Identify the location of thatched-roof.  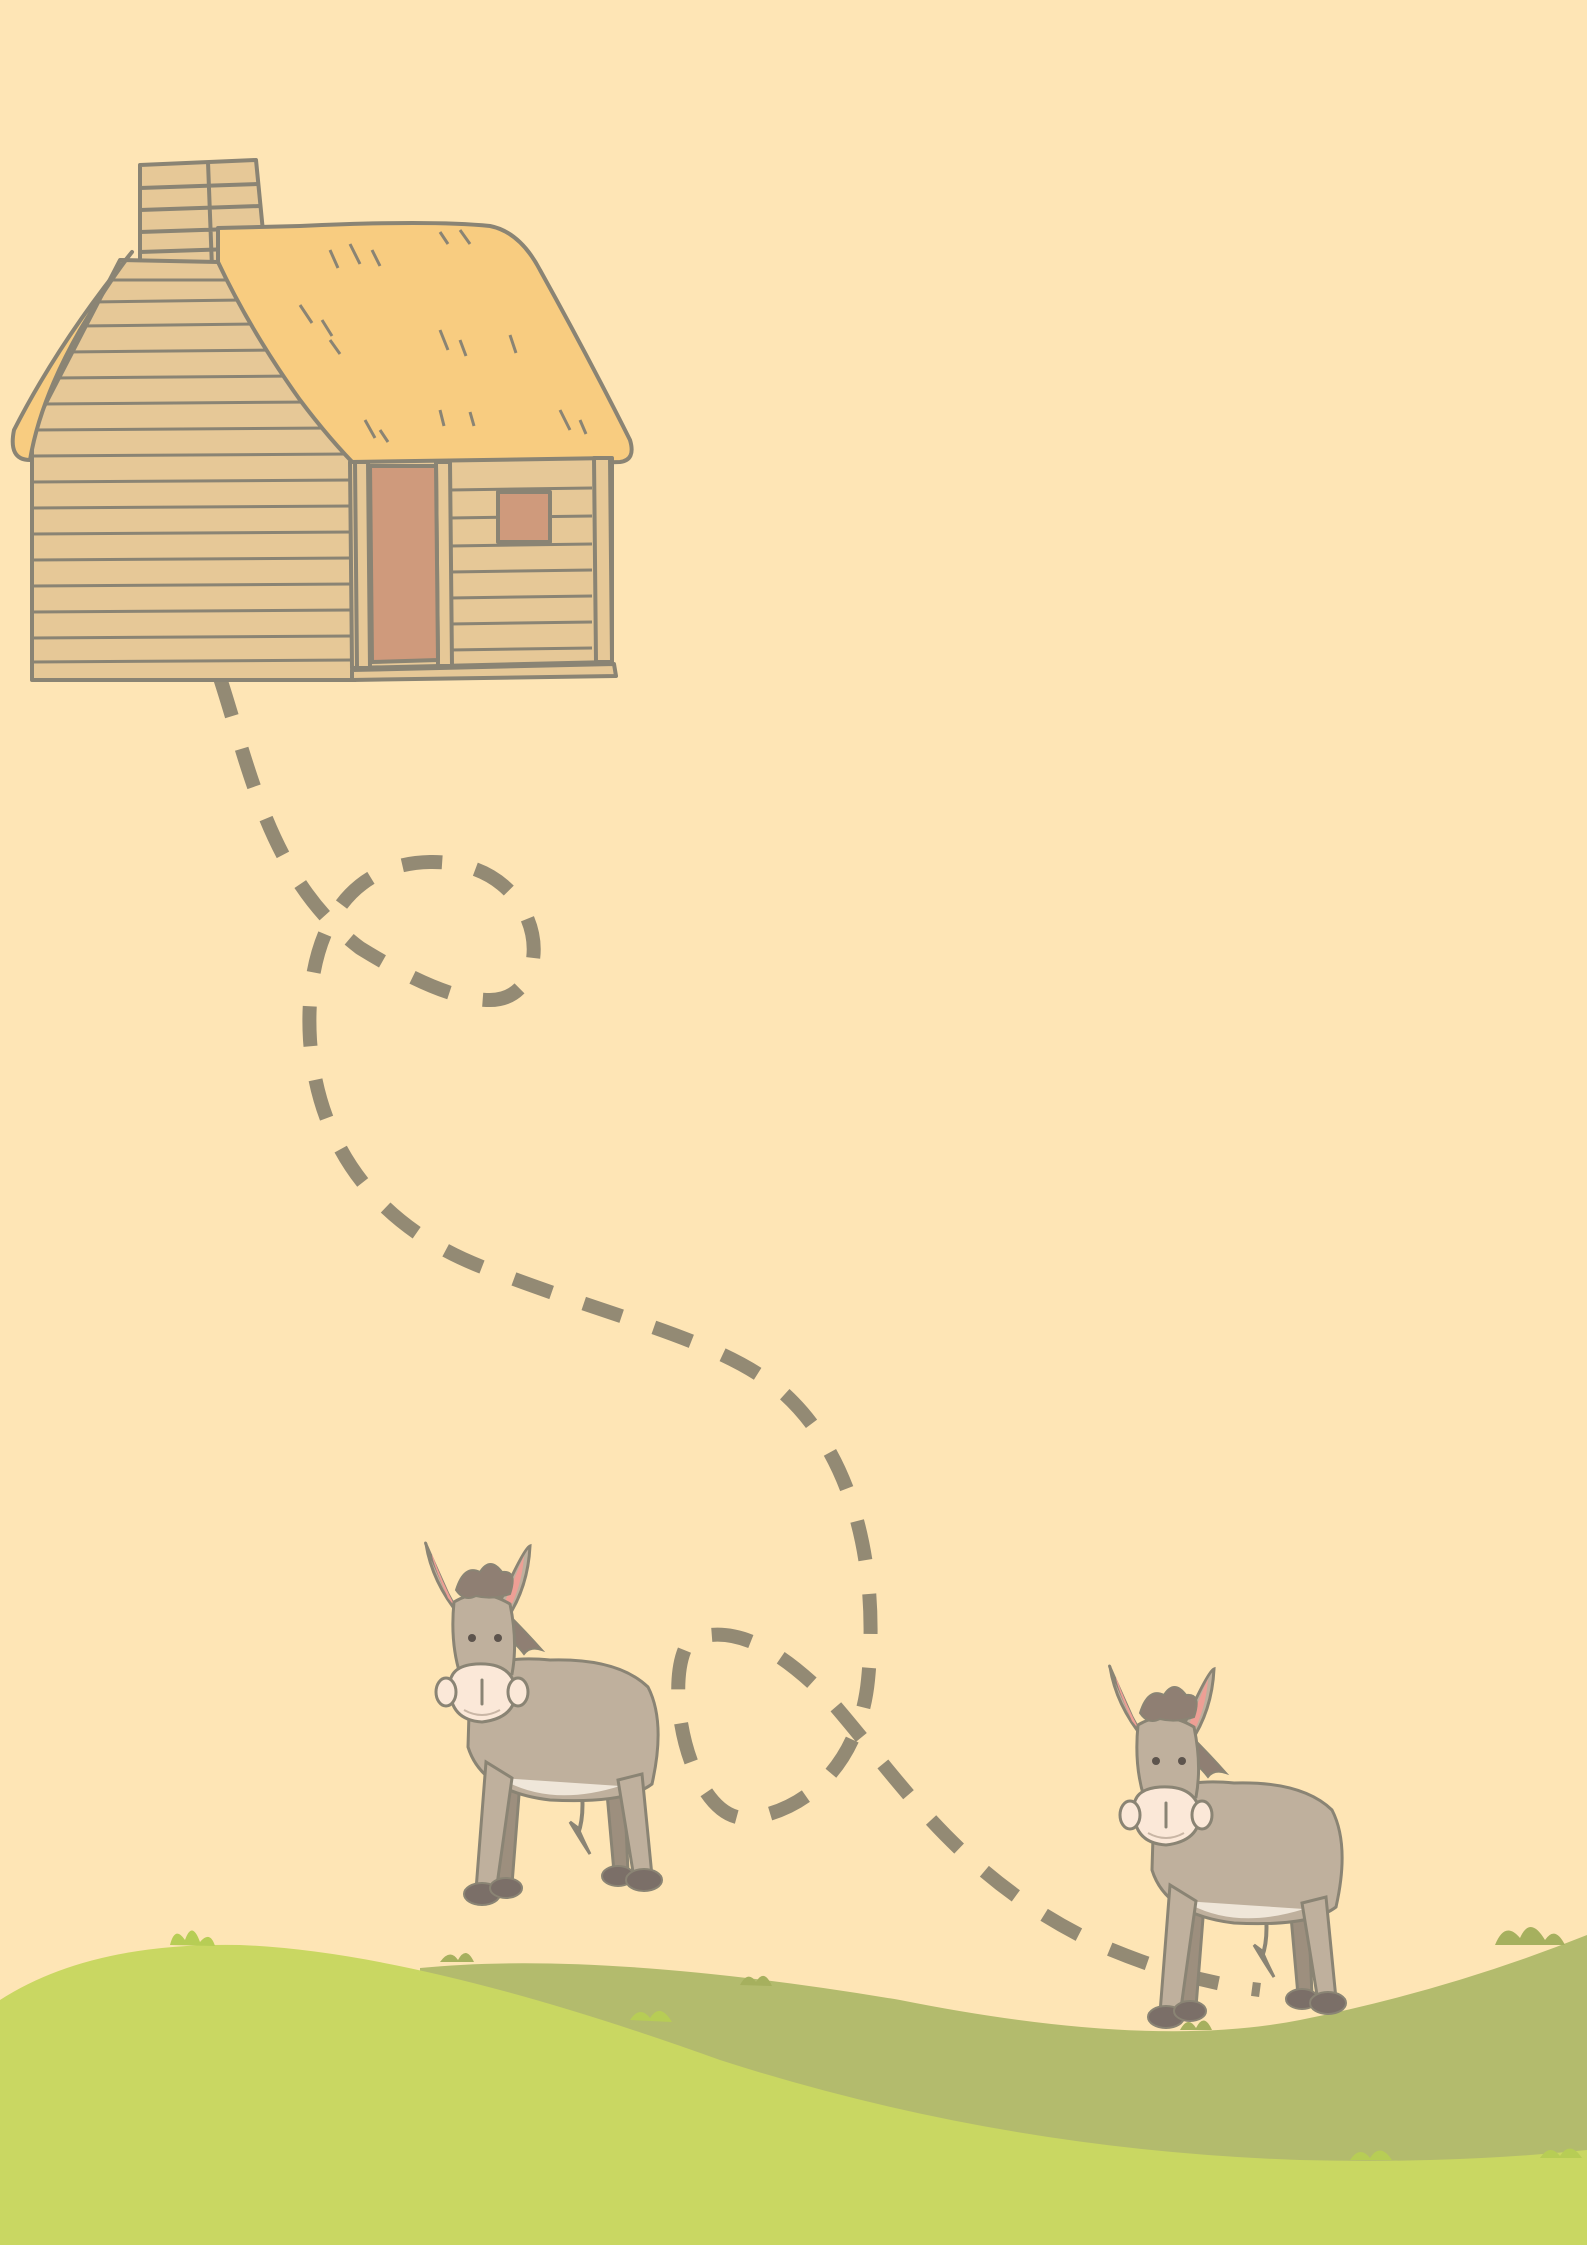
(322, 346).